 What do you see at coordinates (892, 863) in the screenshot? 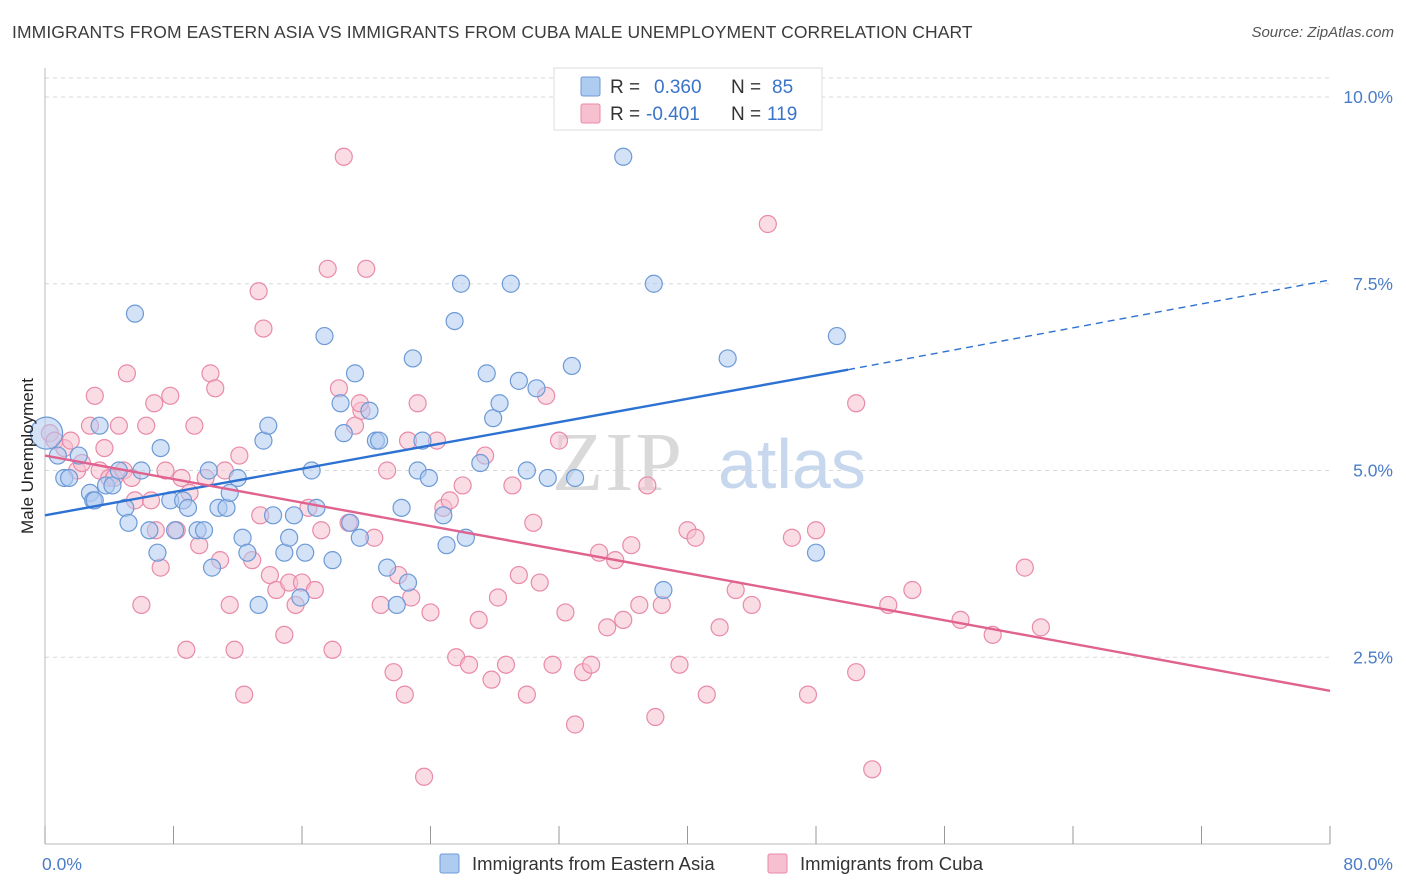
I see `legend-bottom-pink-label: Immigrants from Cuba` at bounding box center [892, 863].